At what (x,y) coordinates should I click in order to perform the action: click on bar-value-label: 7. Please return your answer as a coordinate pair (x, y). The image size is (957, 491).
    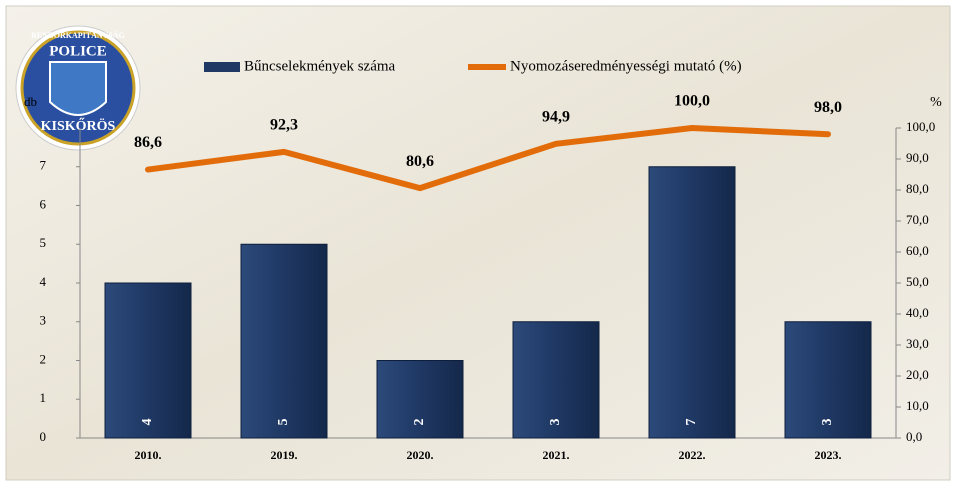
    Looking at the image, I should click on (691, 422).